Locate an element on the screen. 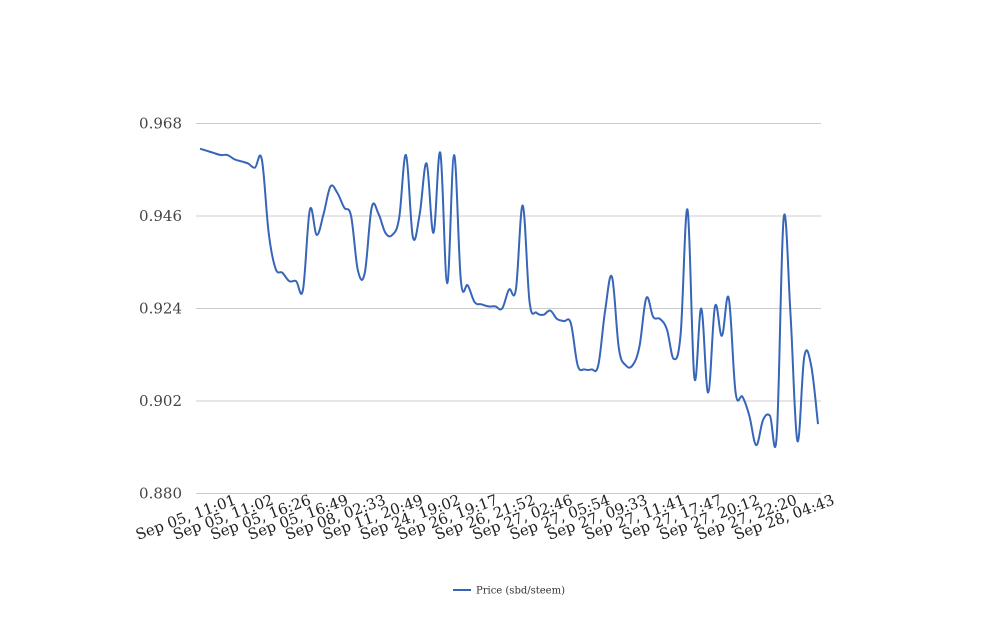  y-axis-tick-labels: 0.880 0.902 0.924 0.946 0.968 is located at coordinates (160, 309).